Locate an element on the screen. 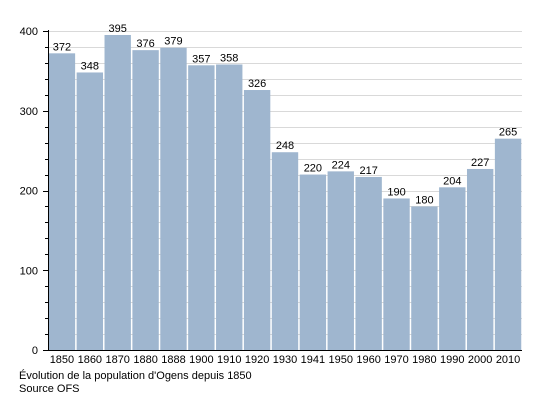 This screenshot has width=550, height=400. data-label: 348 is located at coordinates (90, 66).